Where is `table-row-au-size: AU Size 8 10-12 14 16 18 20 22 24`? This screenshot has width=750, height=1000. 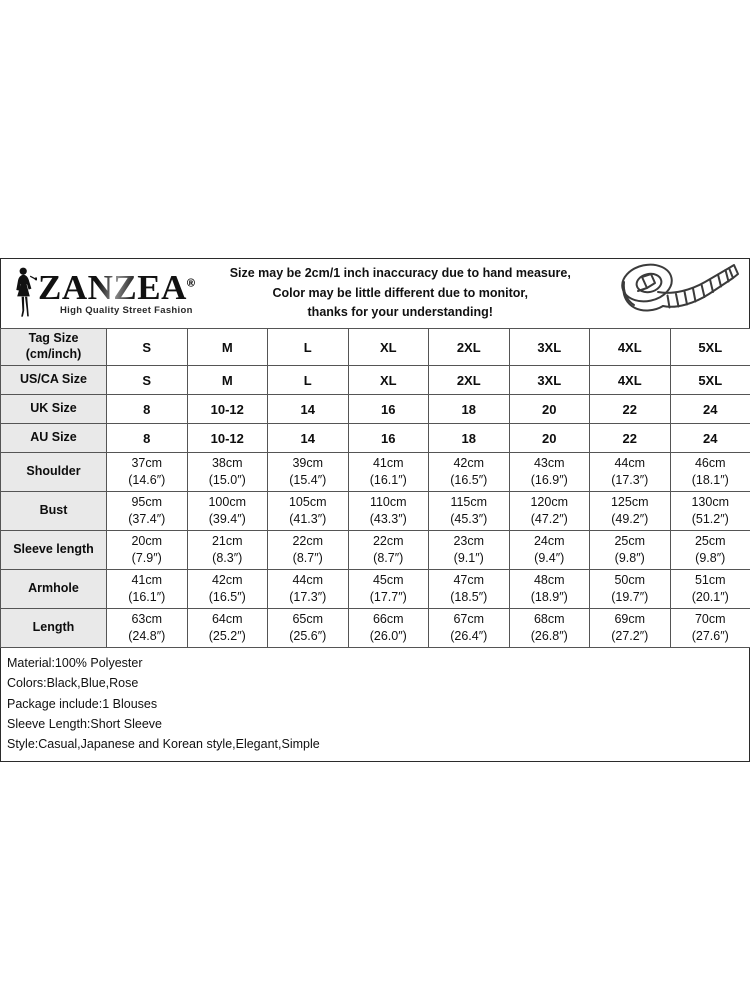
table-row-au-size: AU Size 8 10-12 14 16 18 20 22 24 is located at coordinates (375, 438).